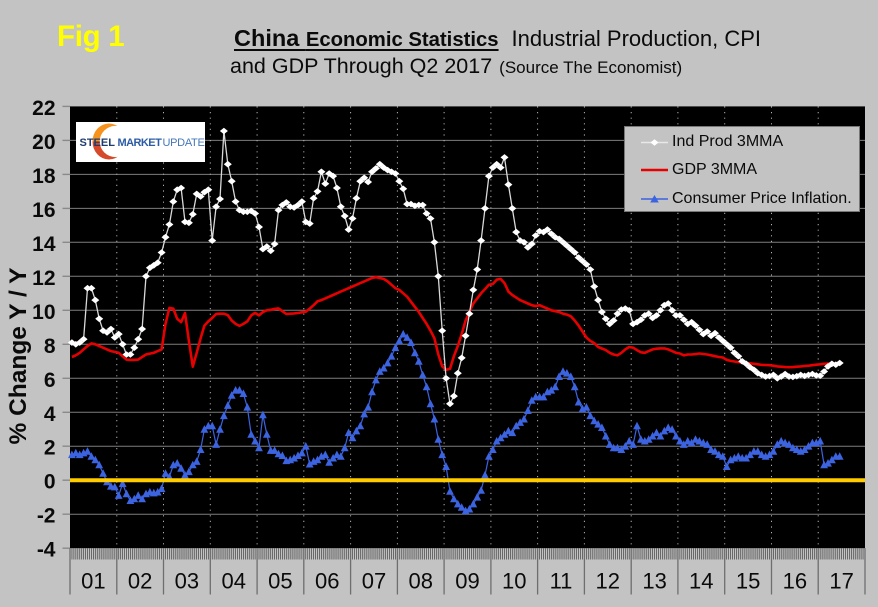  What do you see at coordinates (50, 482) in the screenshot?
I see `svg-text: 0` at bounding box center [50, 482].